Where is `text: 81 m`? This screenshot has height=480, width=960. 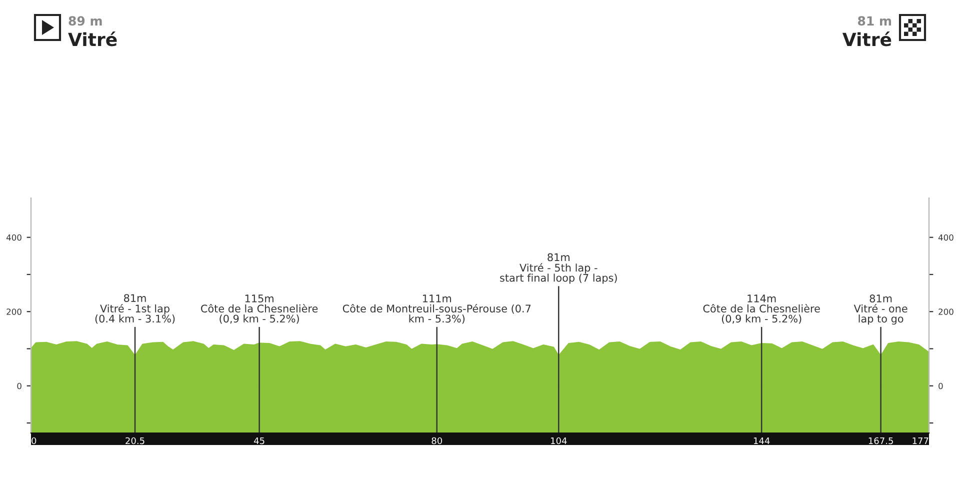
text: 81 m is located at coordinates (875, 21).